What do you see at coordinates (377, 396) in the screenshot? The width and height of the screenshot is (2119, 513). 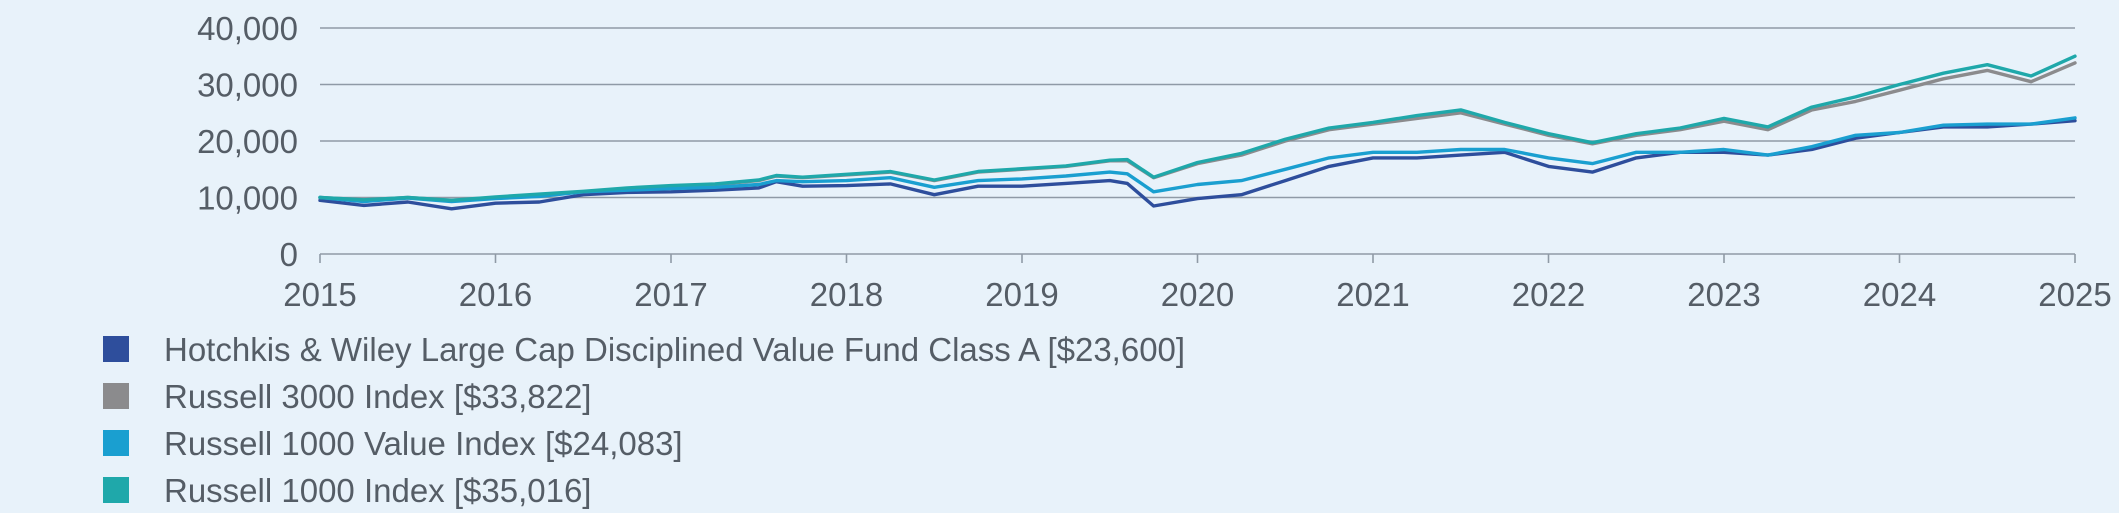 I see `legend-label-2: Russell 3000 Index [$33,822]` at bounding box center [377, 396].